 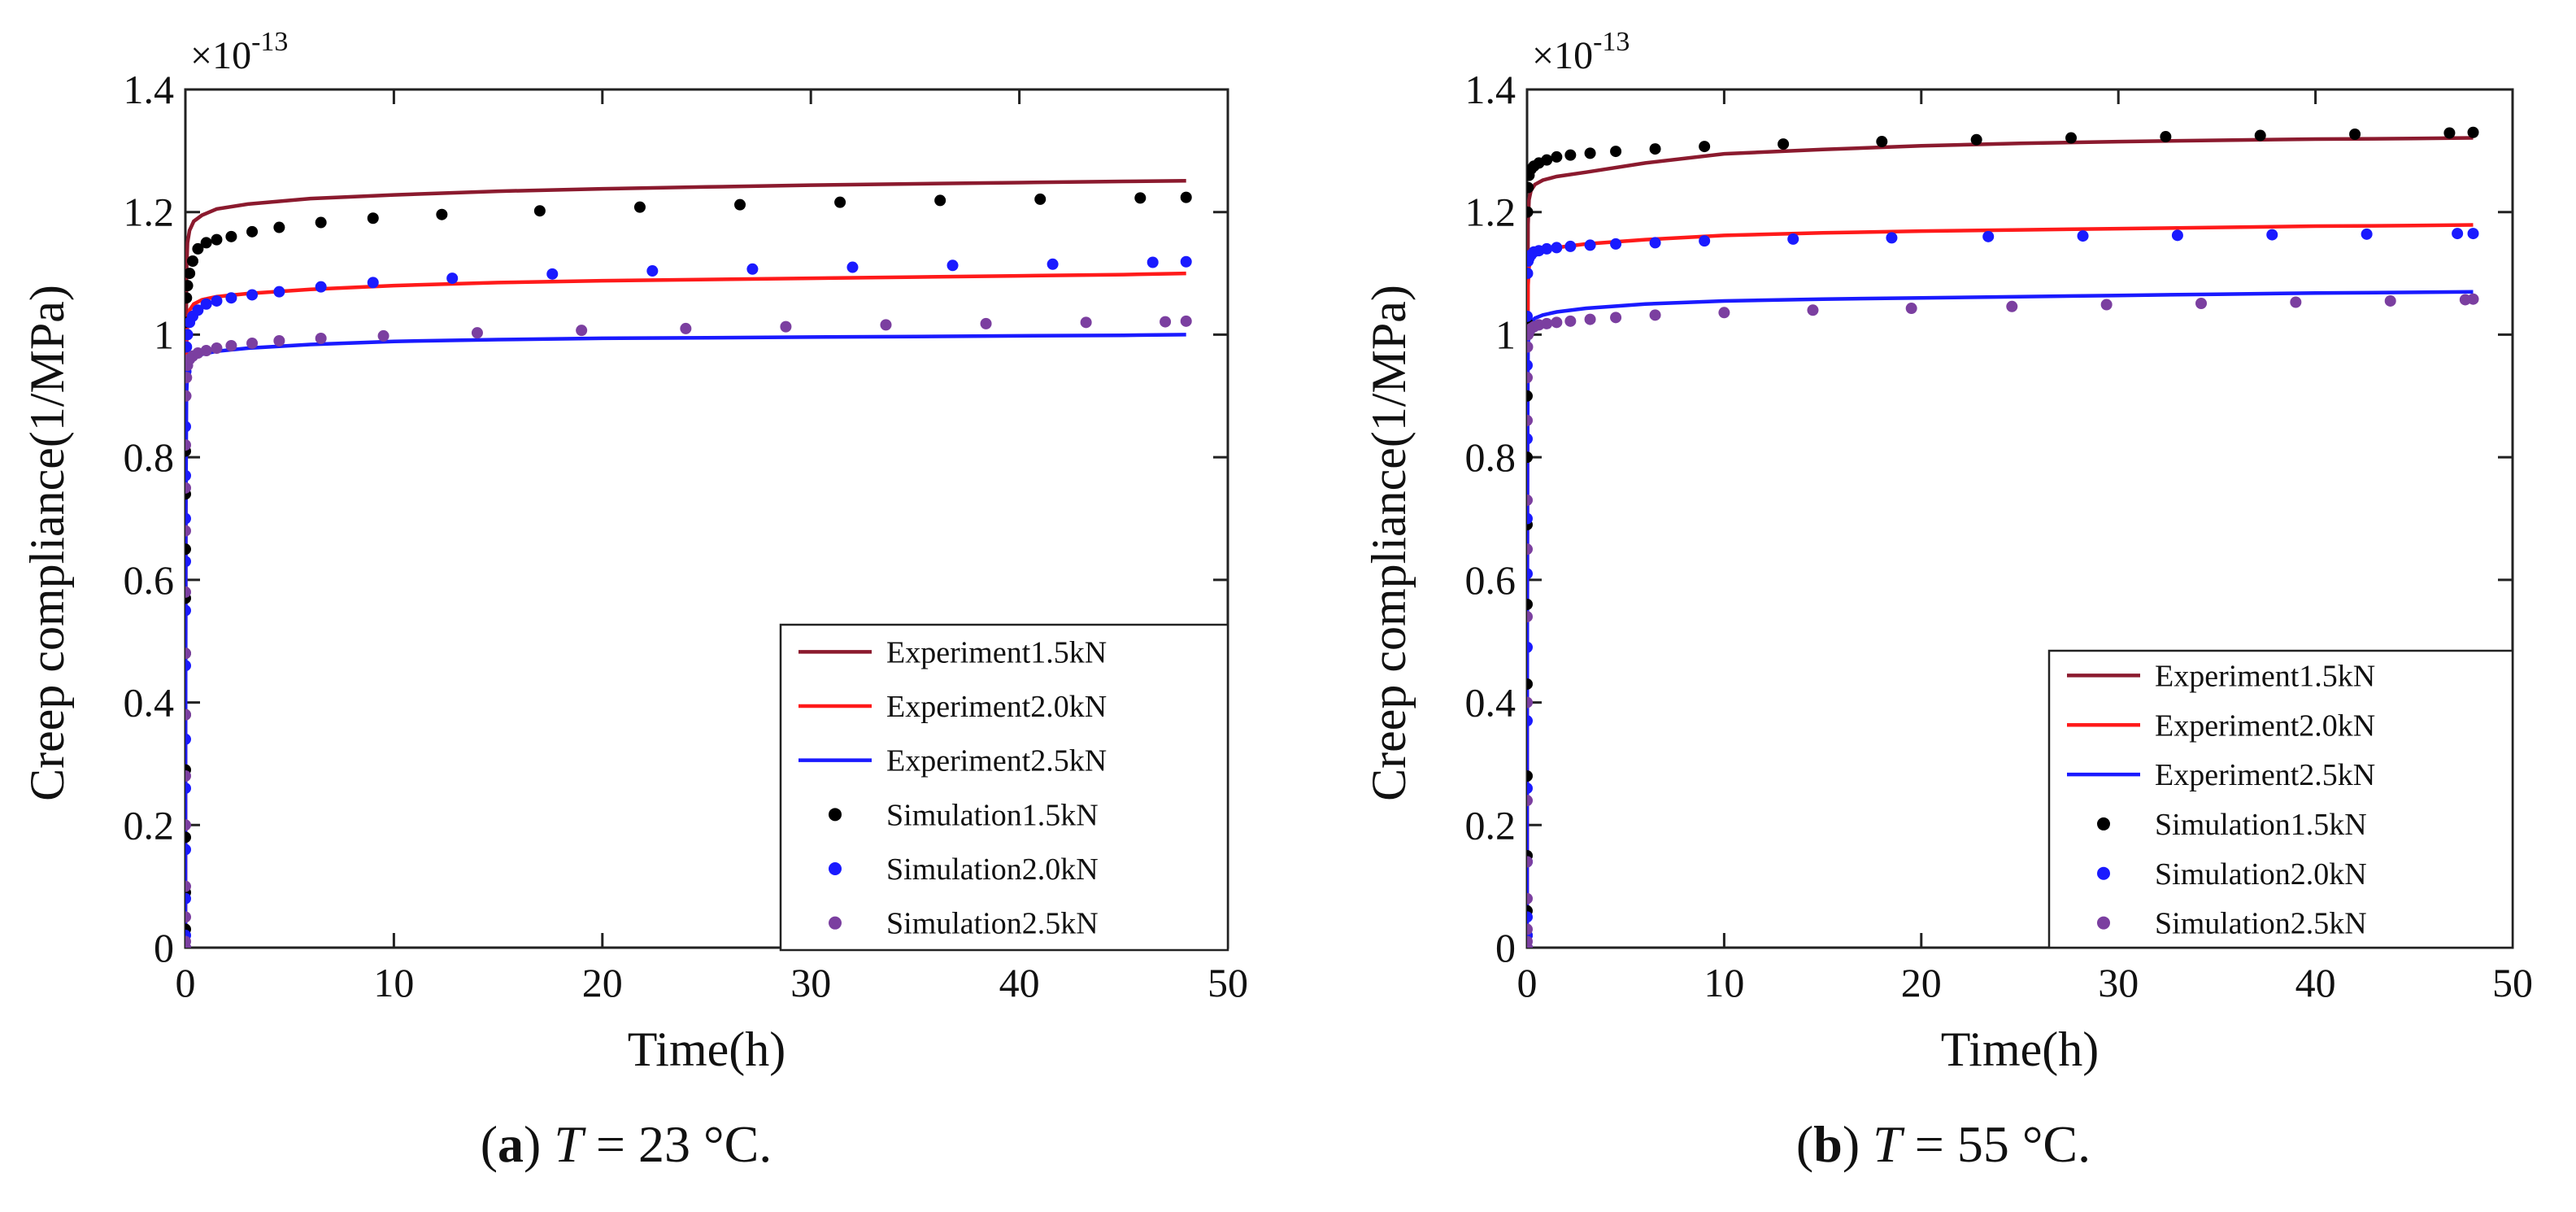 What do you see at coordinates (2265, 775) in the screenshot?
I see `legend-label: Experiment2.5kN` at bounding box center [2265, 775].